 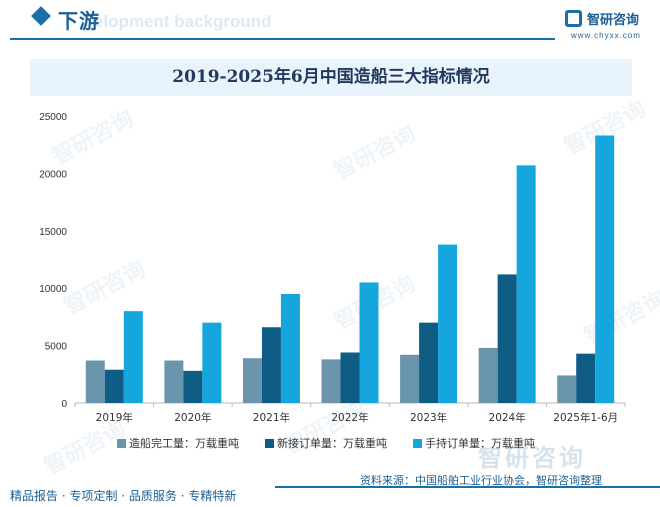 I want to click on legend-label: 新接订单量：万载重吨, so click(x=332, y=443).